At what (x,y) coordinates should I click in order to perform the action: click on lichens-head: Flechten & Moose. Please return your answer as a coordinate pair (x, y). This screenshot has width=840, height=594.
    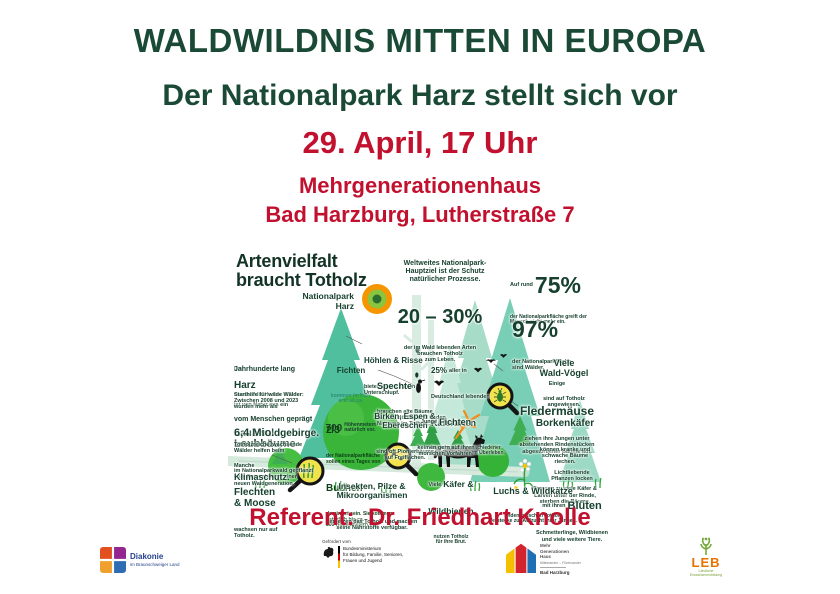
    Looking at the image, I should click on (255, 498).